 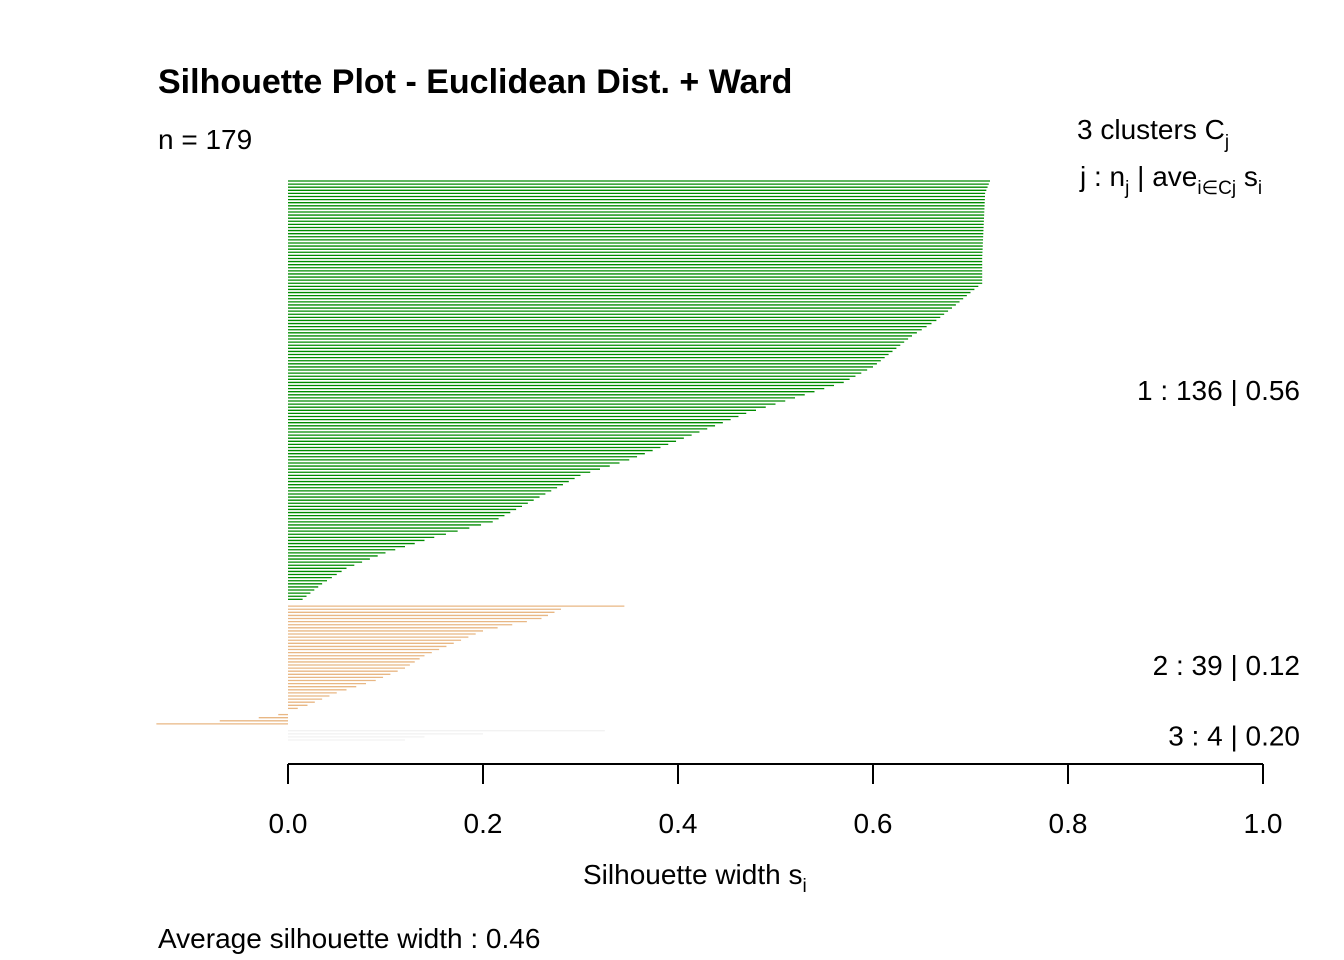 What do you see at coordinates (1170, 180) in the screenshot?
I see `cluster-legend-header: j : nj | avei∈Cj si` at bounding box center [1170, 180].